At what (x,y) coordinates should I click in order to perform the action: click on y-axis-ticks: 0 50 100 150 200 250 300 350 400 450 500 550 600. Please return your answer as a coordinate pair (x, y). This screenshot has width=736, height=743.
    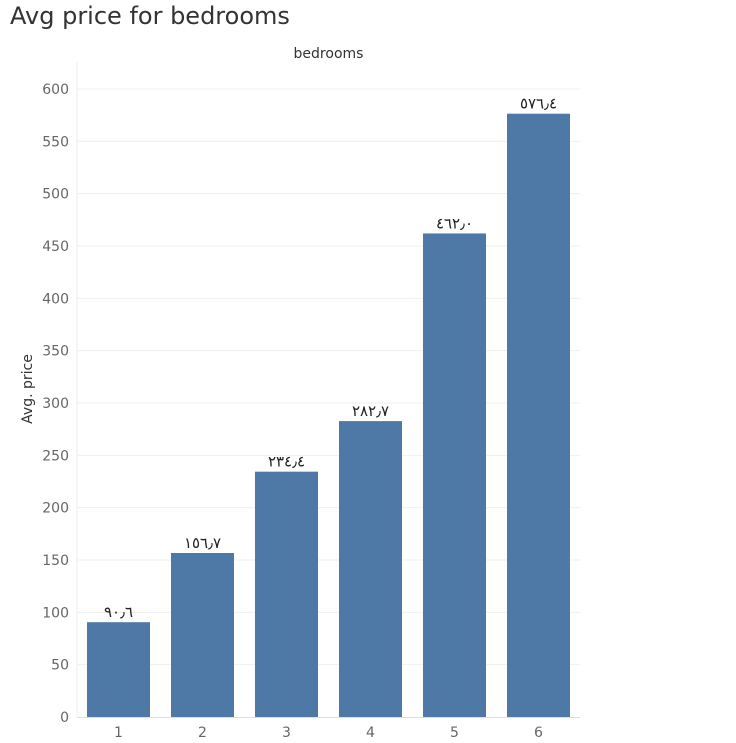
    Looking at the image, I should click on (55, 404).